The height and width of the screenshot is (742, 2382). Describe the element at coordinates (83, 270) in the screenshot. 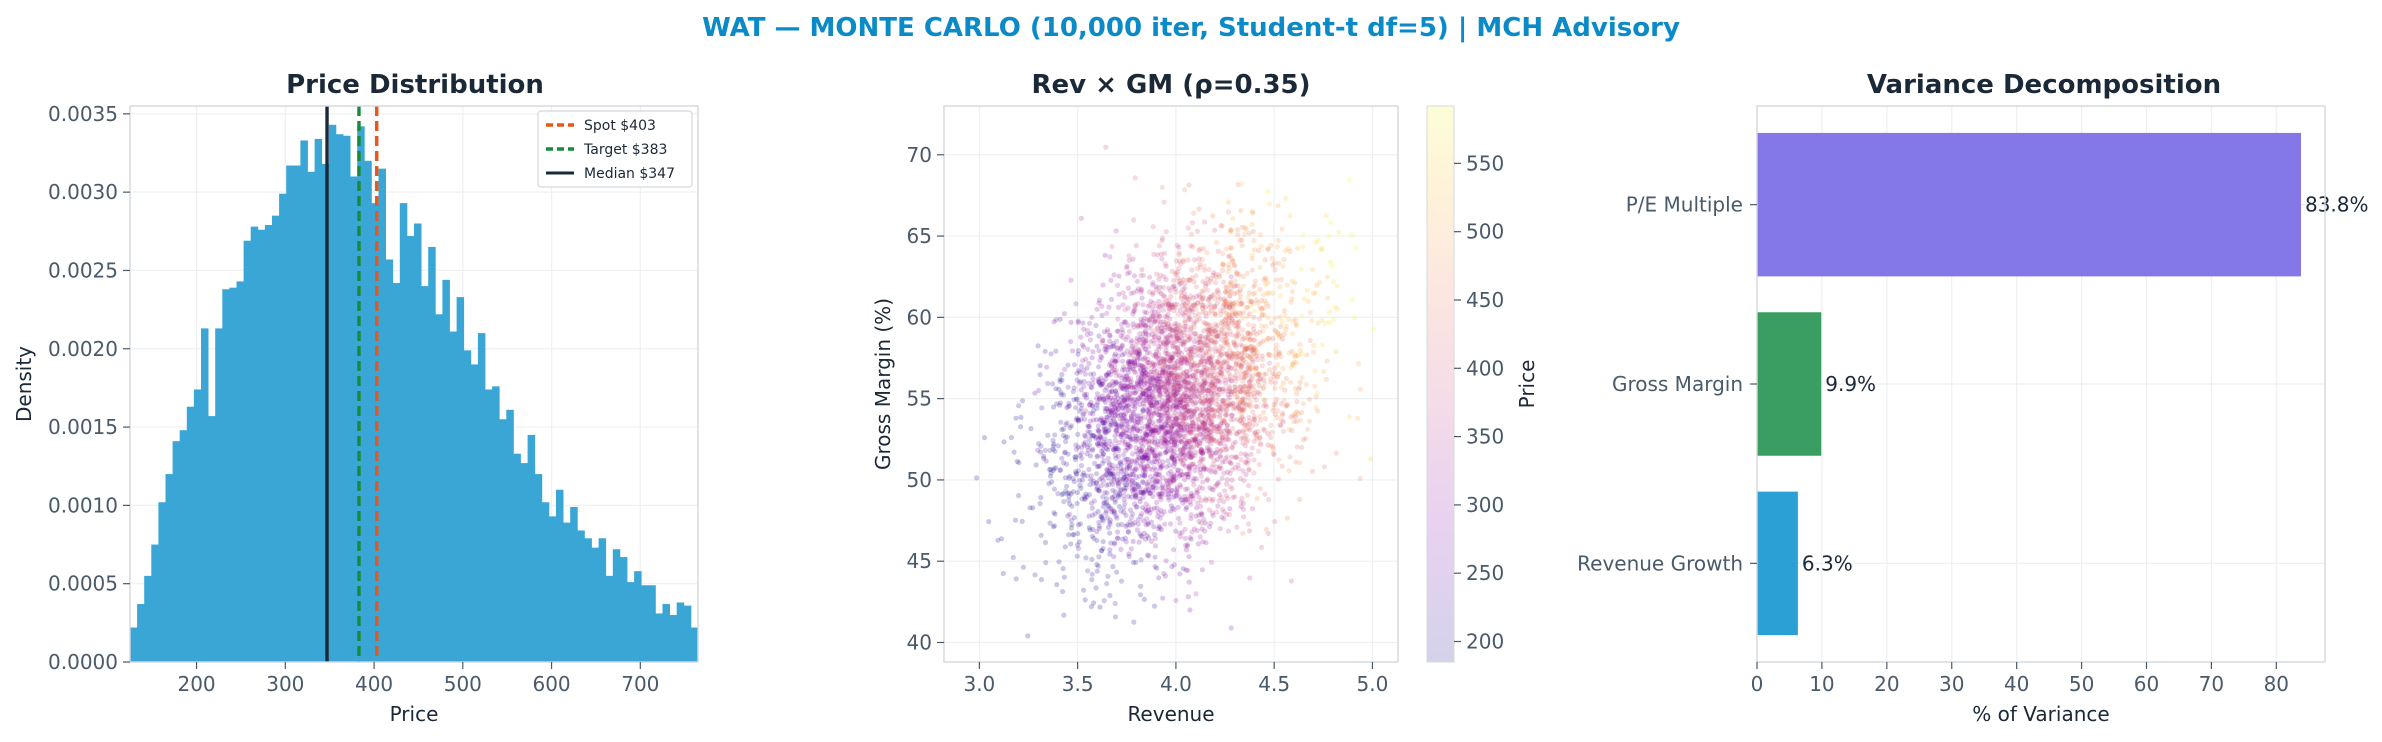

I see `price-y-tick-label: 0.0025` at that location.